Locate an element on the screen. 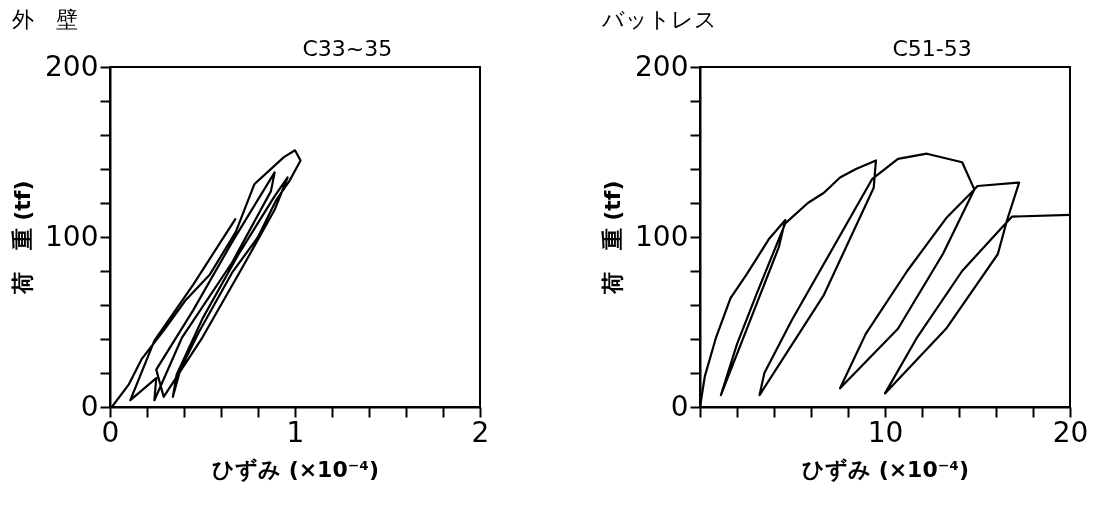  x-tick-label: 10 is located at coordinates (885, 432).